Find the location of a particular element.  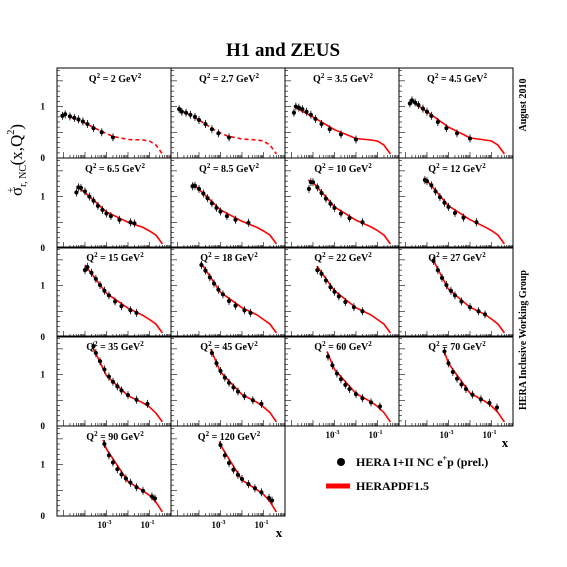

y-axis-label: σr, NC+ (x,Q2) is located at coordinates (17, 160).